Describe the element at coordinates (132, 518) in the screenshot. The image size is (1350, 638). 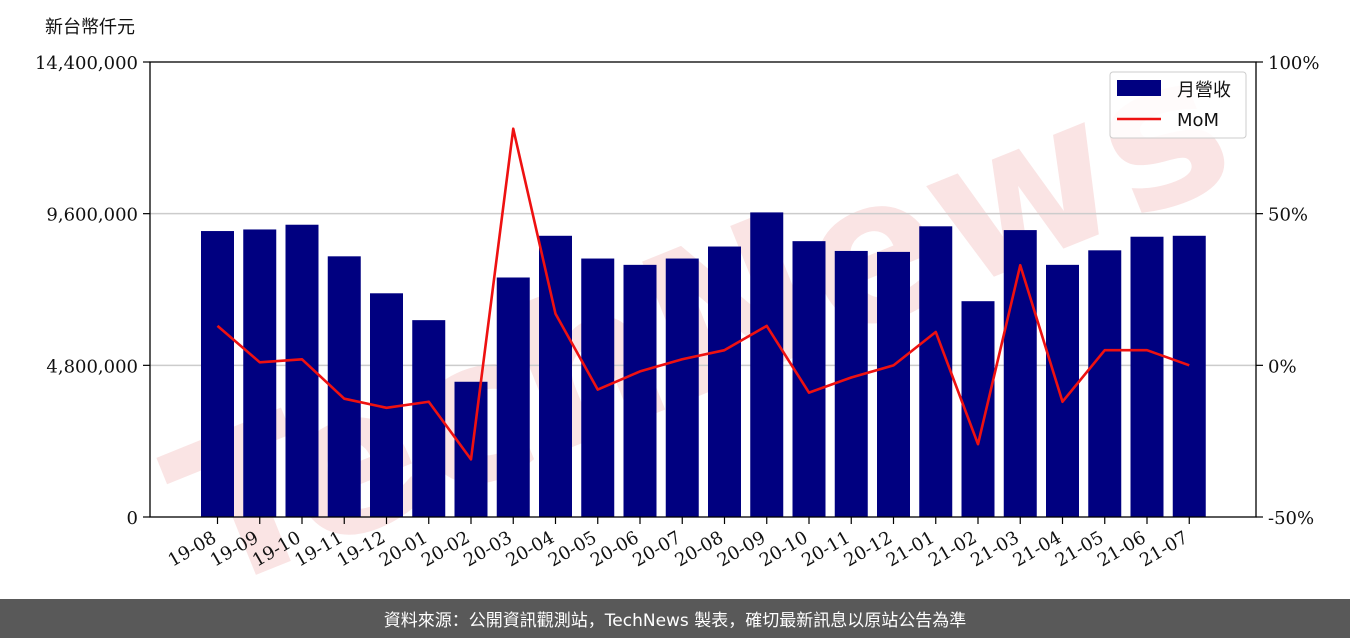
I see `y-left-tick-label: 0` at that location.